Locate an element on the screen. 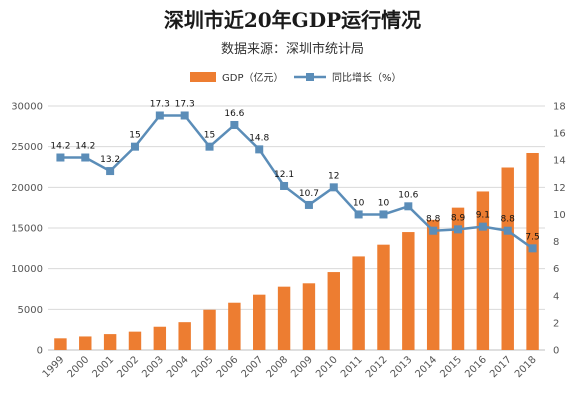 The height and width of the screenshot is (401, 585). x-tick-label: 2014 is located at coordinates (427, 367).